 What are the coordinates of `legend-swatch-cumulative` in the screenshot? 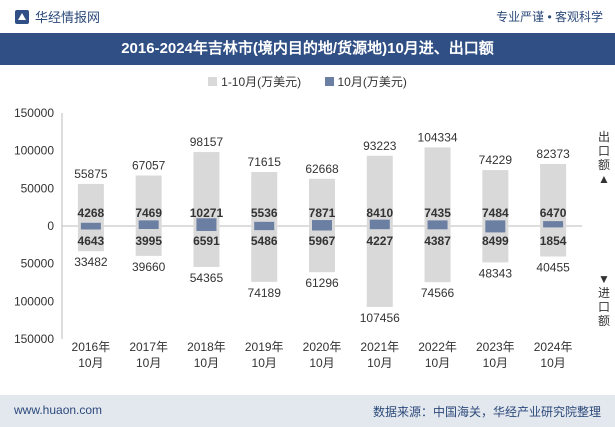 It's located at (213, 81).